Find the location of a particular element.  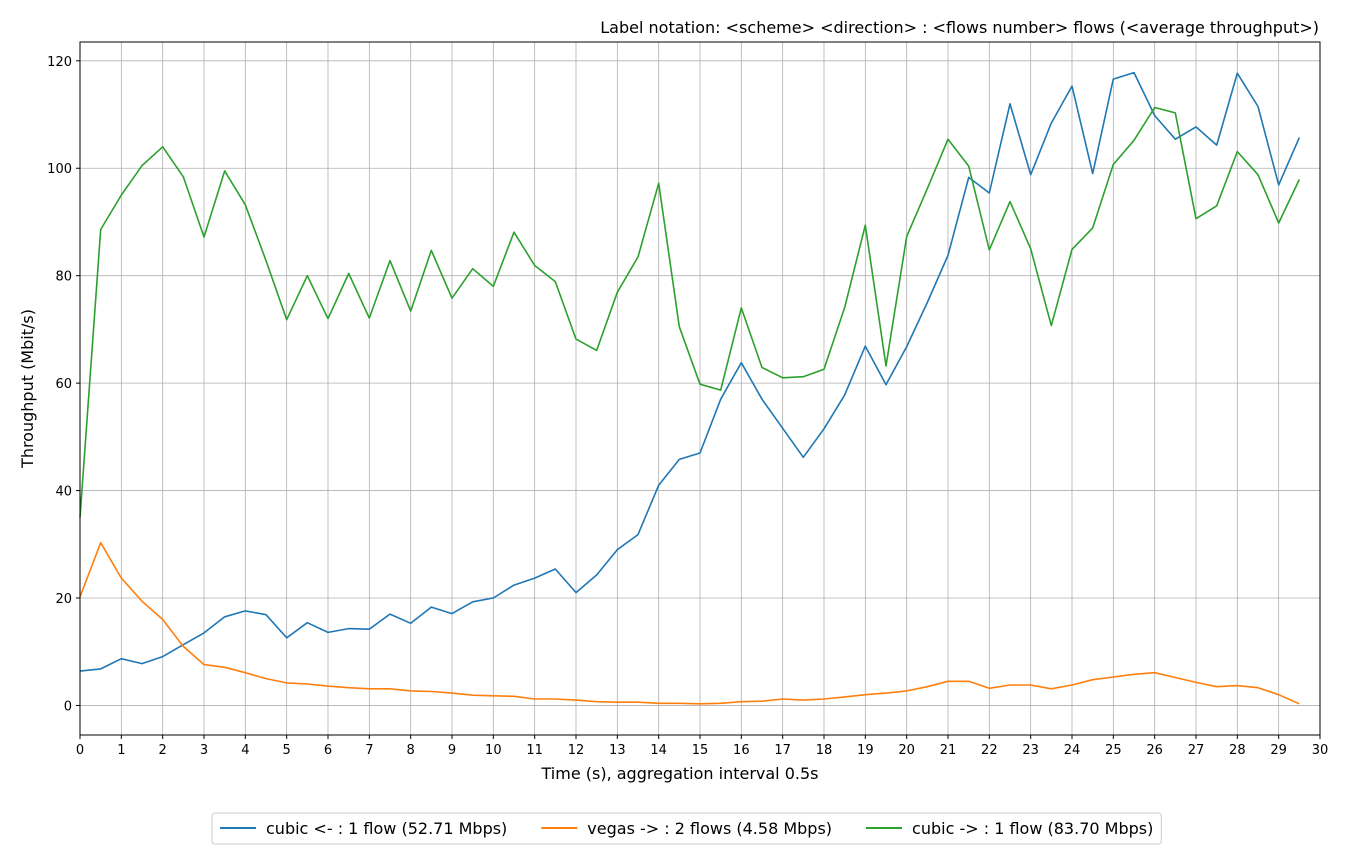

x-tick-label: 20 is located at coordinates (906, 750).